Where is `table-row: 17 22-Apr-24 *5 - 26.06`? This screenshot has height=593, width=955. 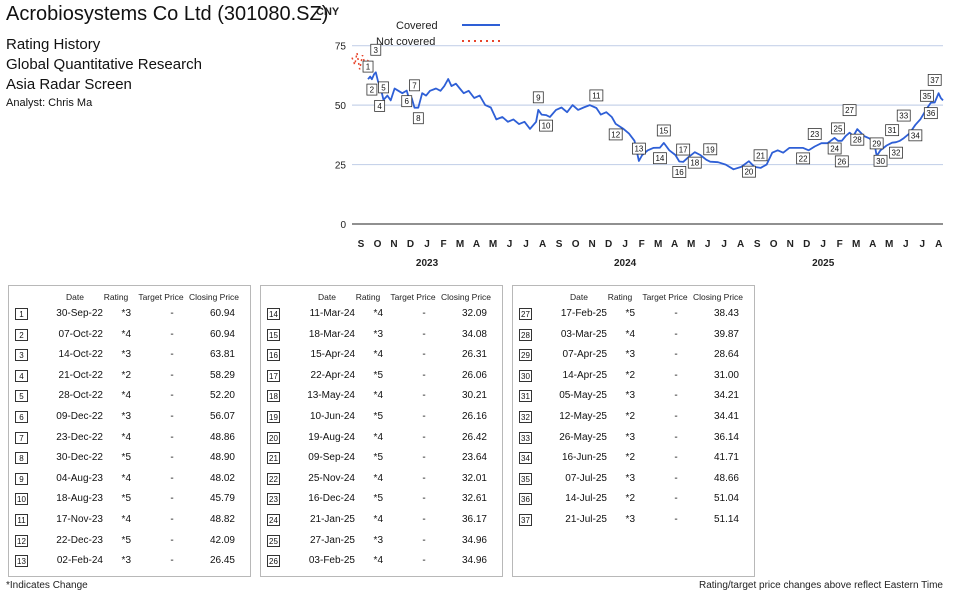 table-row: 17 22-Apr-24 *5 - 26.06 is located at coordinates (381, 376).